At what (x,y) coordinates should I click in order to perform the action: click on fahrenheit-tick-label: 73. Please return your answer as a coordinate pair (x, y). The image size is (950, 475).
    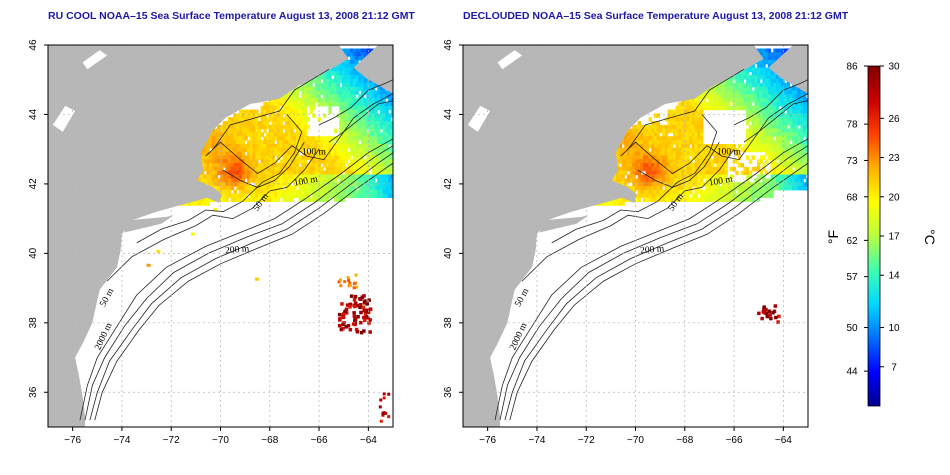
    Looking at the image, I should click on (852, 161).